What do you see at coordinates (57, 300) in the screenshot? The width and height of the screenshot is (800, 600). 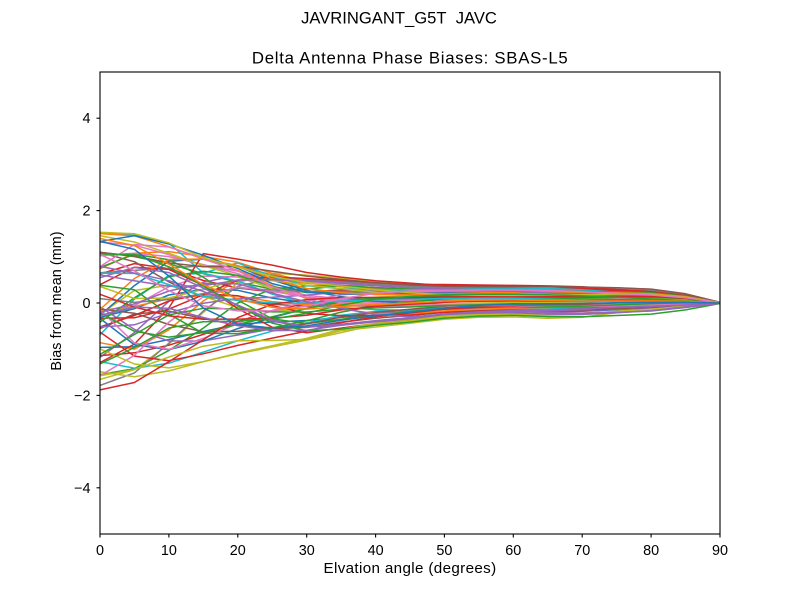 I see `svg-text: Bias from mean (mm)` at bounding box center [57, 300].